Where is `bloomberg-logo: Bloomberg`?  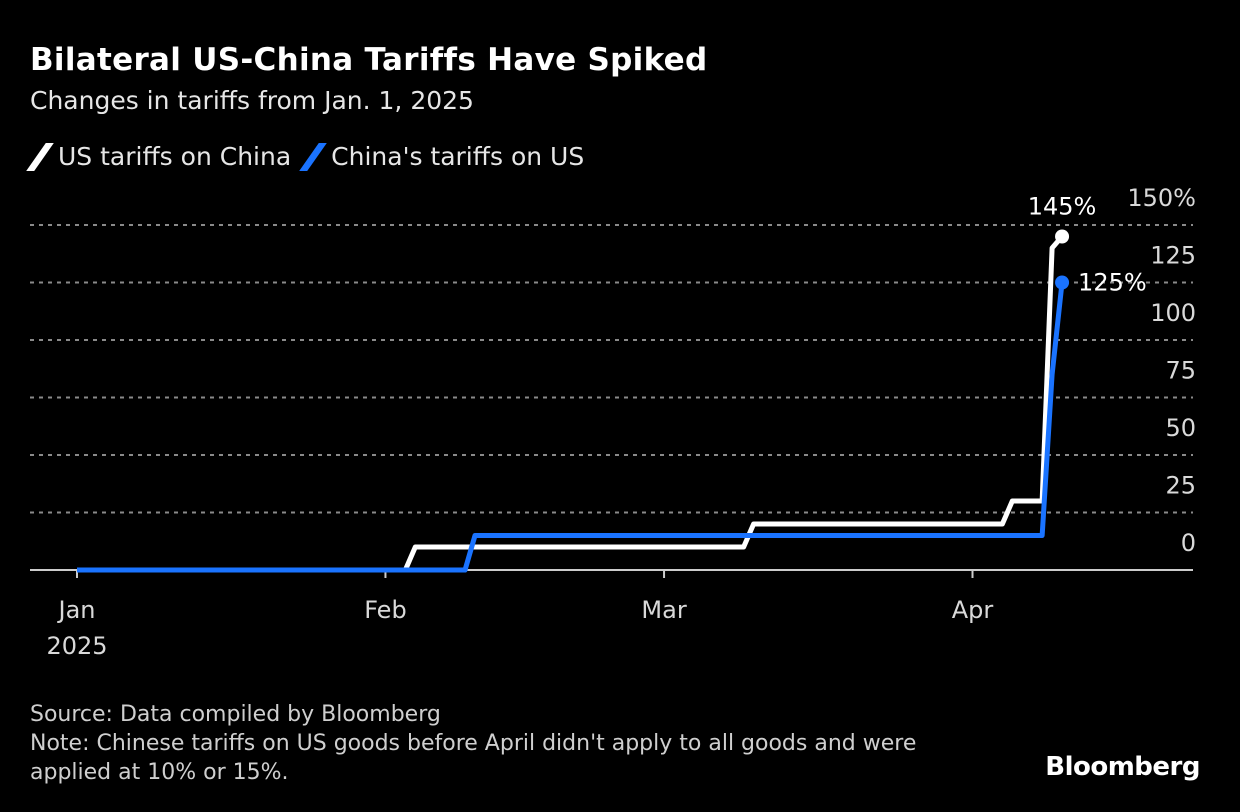 bloomberg-logo: Bloomberg is located at coordinates (1122, 767).